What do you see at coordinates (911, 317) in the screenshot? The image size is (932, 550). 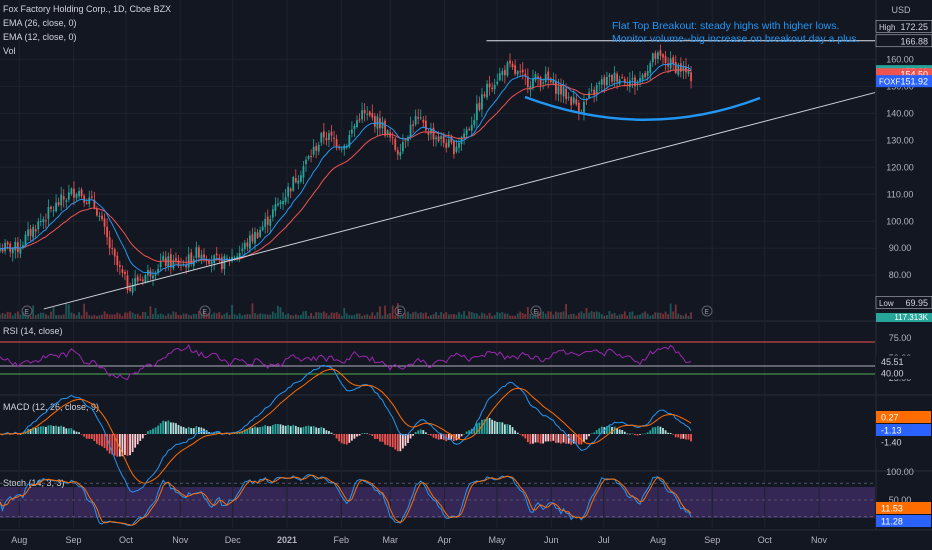 I see `volume-label: 117.313K` at bounding box center [911, 317].